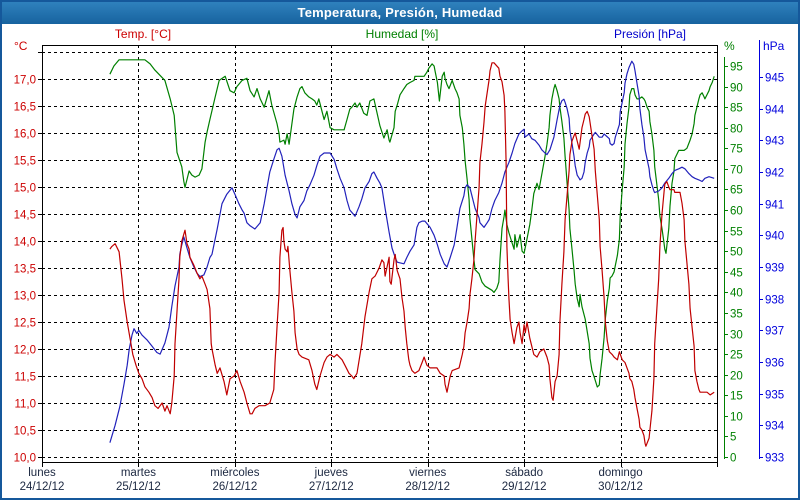  What do you see at coordinates (25, 432) in the screenshot?
I see `temp-axis-tick-label: 10,5` at bounding box center [25, 432].